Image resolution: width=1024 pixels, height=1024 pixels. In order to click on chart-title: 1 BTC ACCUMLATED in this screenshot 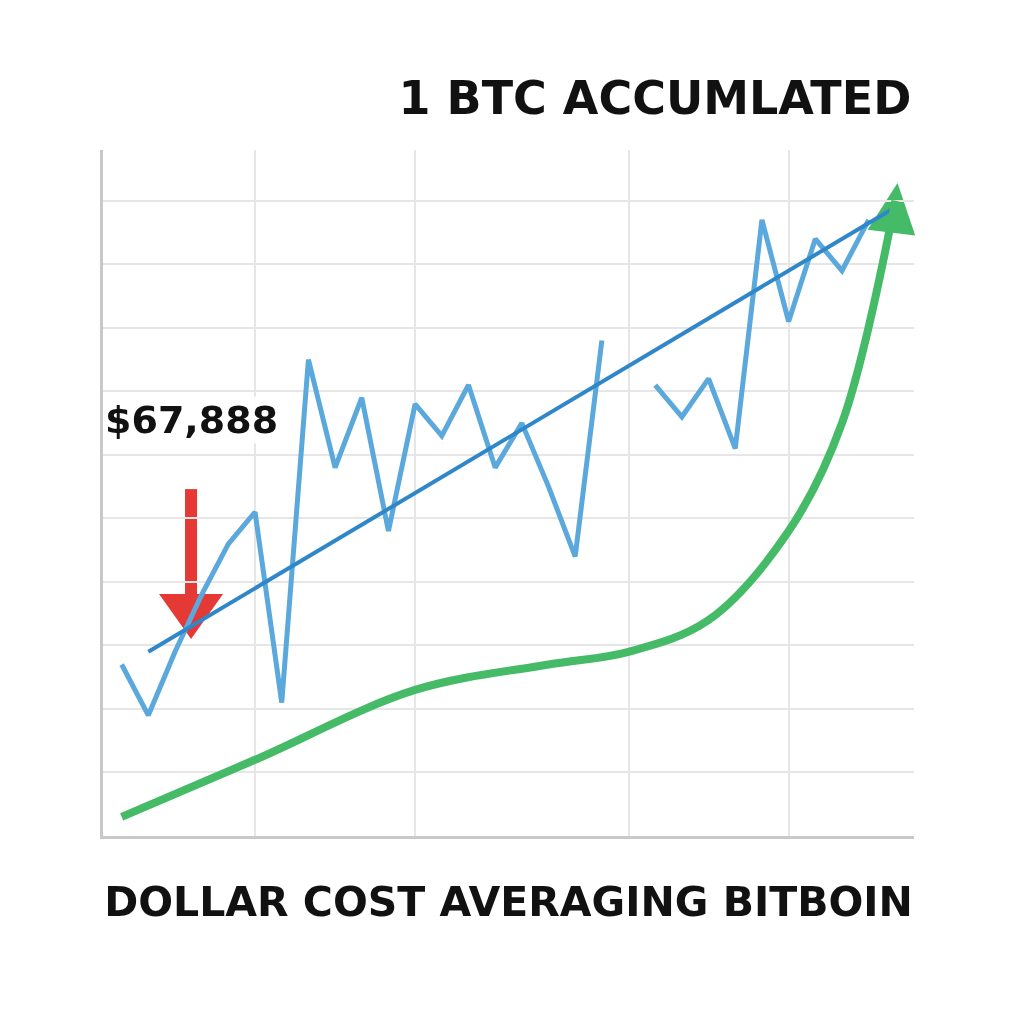, I will do `click(655, 98)`.